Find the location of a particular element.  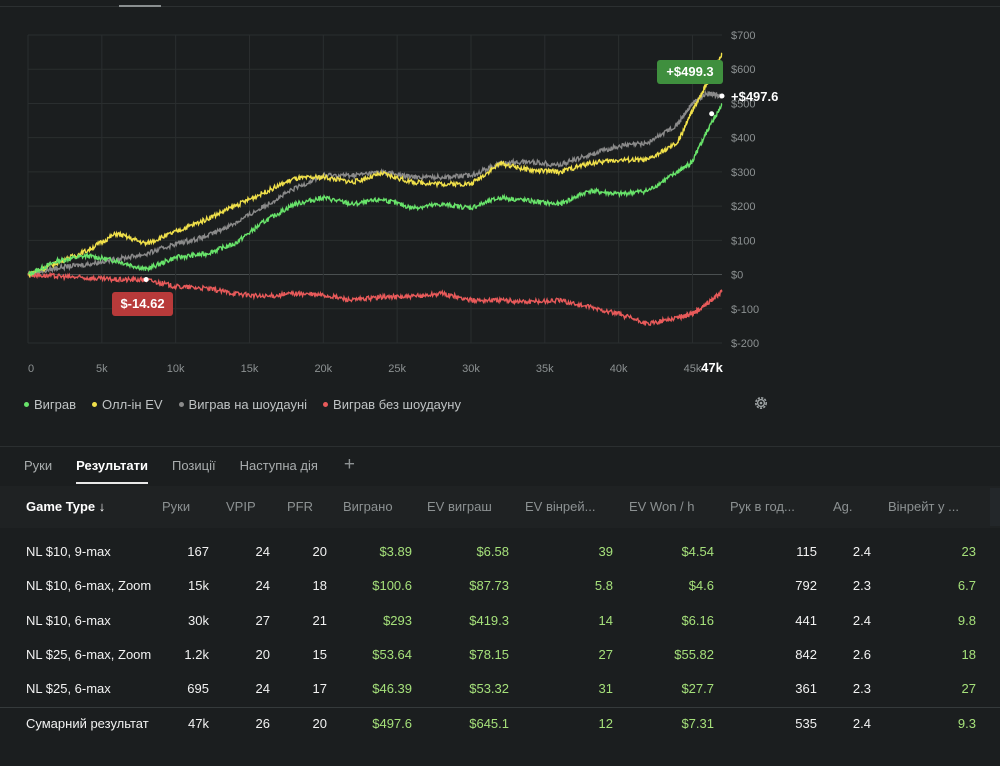

x-tick-label: 45k is located at coordinates (693, 369).